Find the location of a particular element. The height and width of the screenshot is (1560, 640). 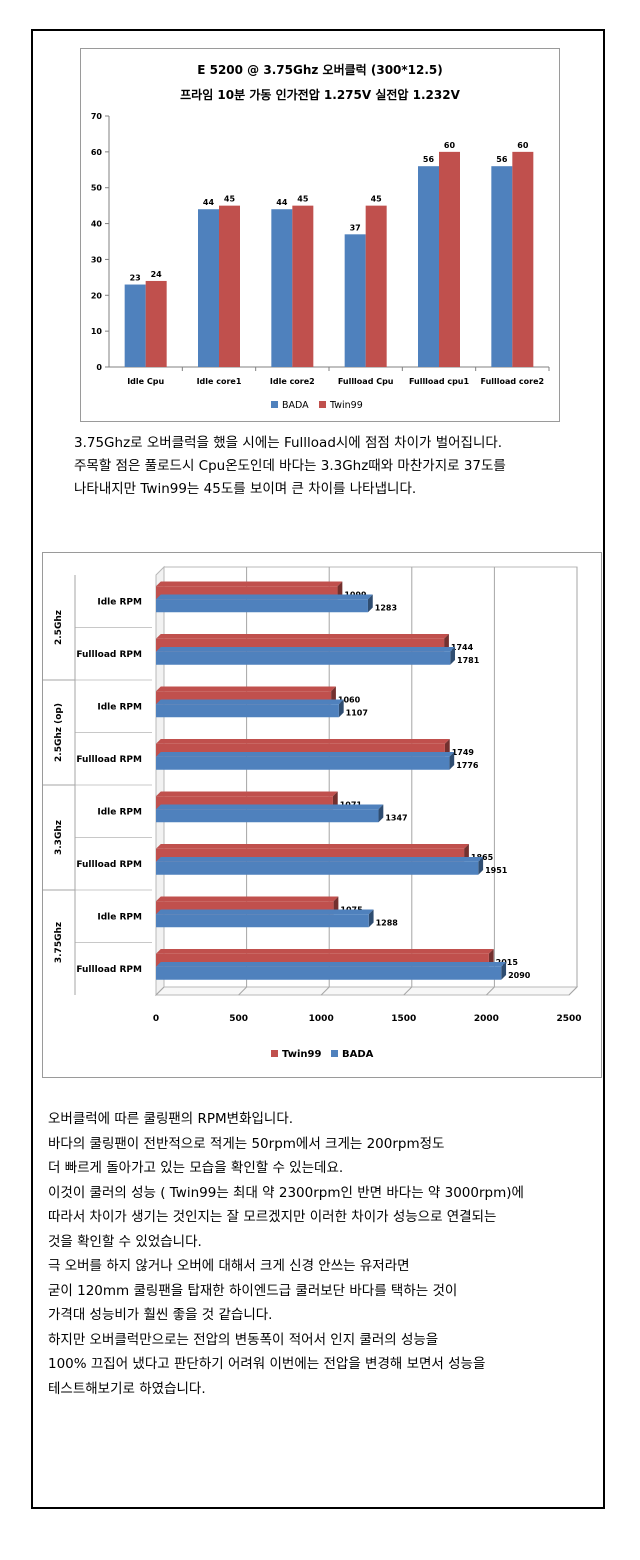

paragraph2-line: 테스트해보기로 하였습니다. is located at coordinates (127, 1388).